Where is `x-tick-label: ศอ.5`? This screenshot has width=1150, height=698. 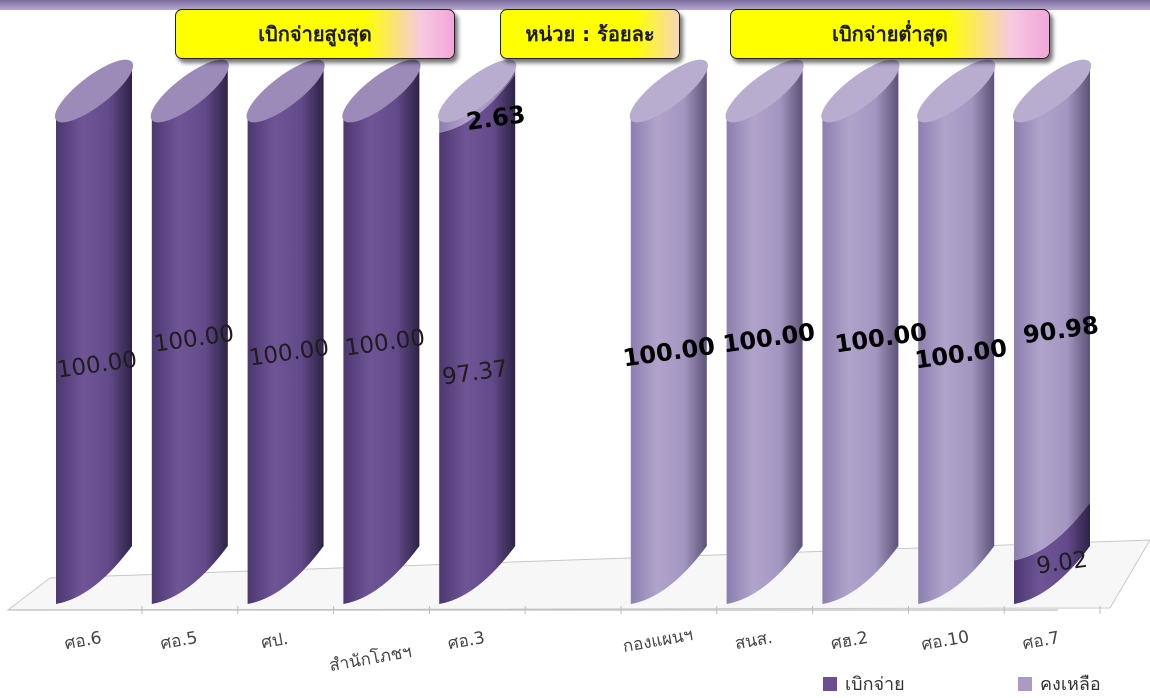 x-tick-label: ศอ.5 is located at coordinates (179, 641).